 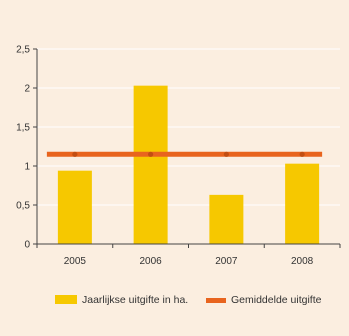 I want to click on x-tick-label: 2008, so click(x=302, y=261).